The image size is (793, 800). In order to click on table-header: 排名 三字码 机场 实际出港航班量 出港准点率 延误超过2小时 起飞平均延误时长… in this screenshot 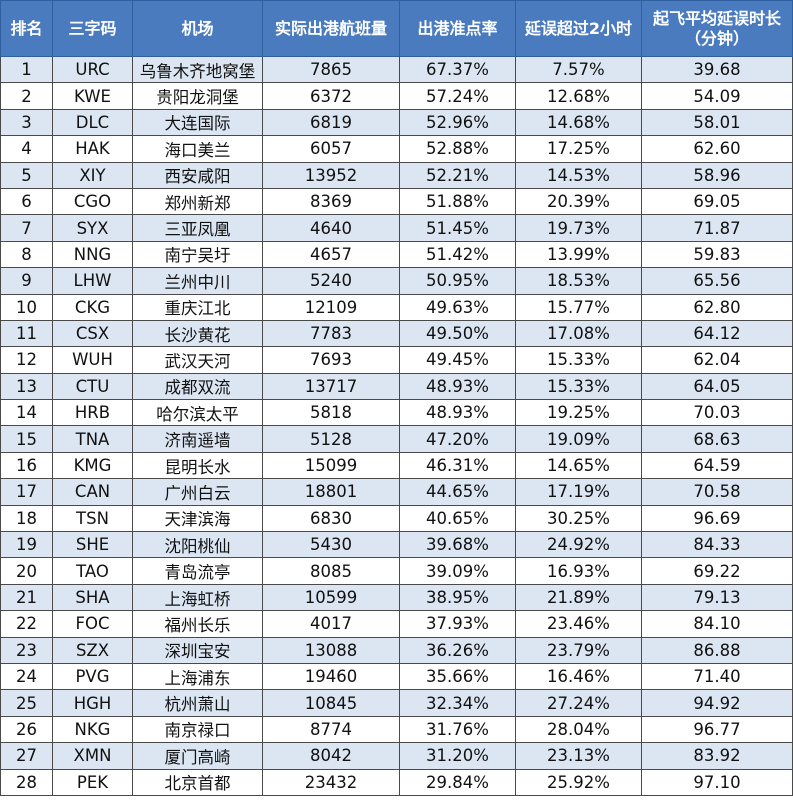, I will do `click(396, 28)`.